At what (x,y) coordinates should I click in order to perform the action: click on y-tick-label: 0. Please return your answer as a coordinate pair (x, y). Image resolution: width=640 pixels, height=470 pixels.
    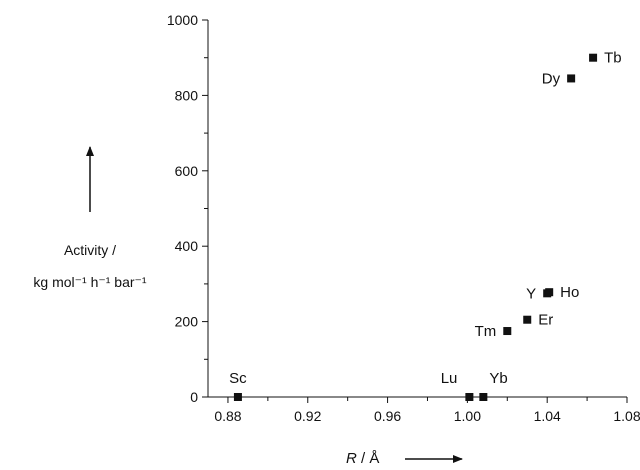
    Looking at the image, I should click on (194, 397).